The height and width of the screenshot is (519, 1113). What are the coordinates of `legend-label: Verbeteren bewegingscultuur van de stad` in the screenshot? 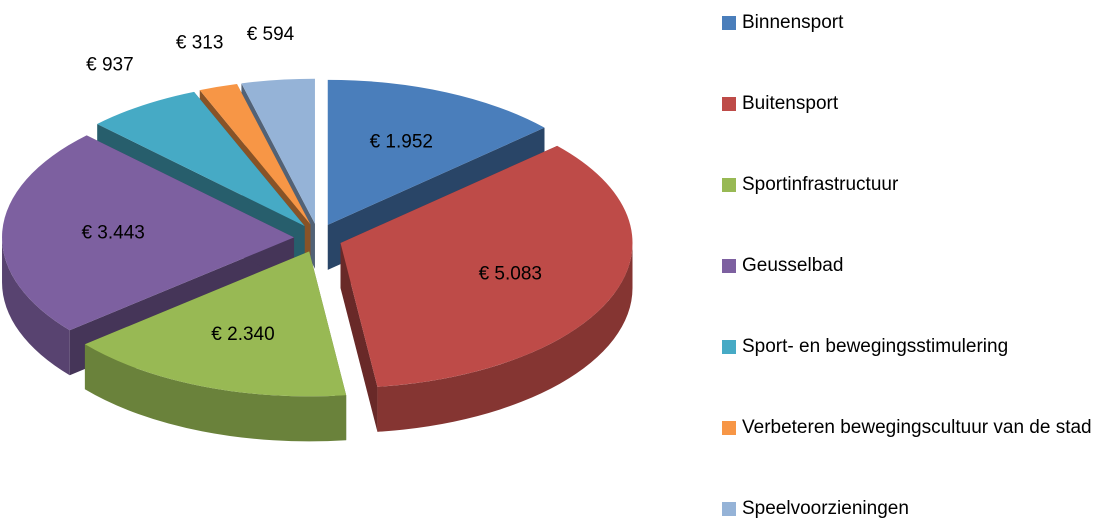 It's located at (917, 427).